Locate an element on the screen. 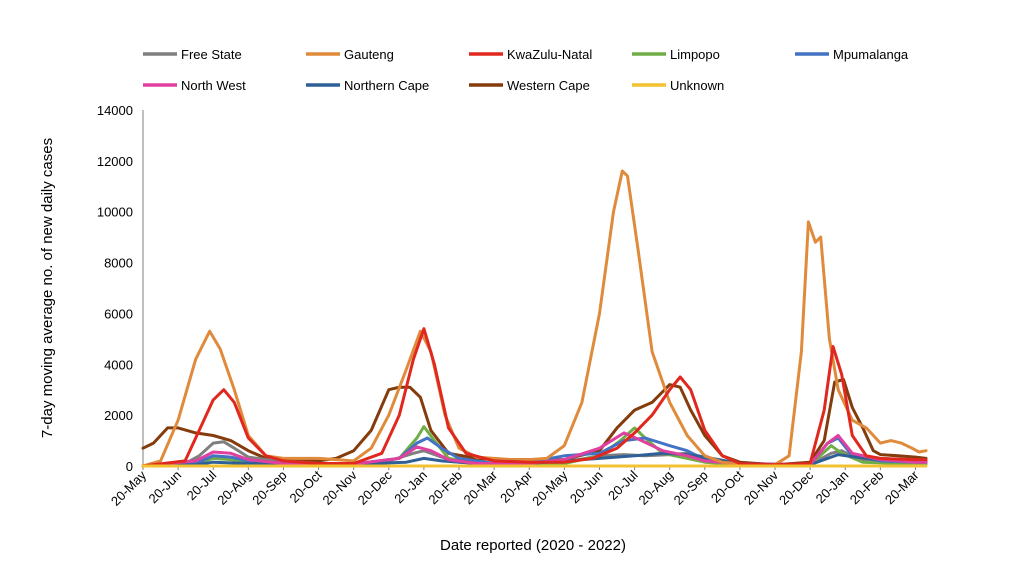 This screenshot has height=579, width=1024. legend-item: Unknown is located at coordinates (678, 85).